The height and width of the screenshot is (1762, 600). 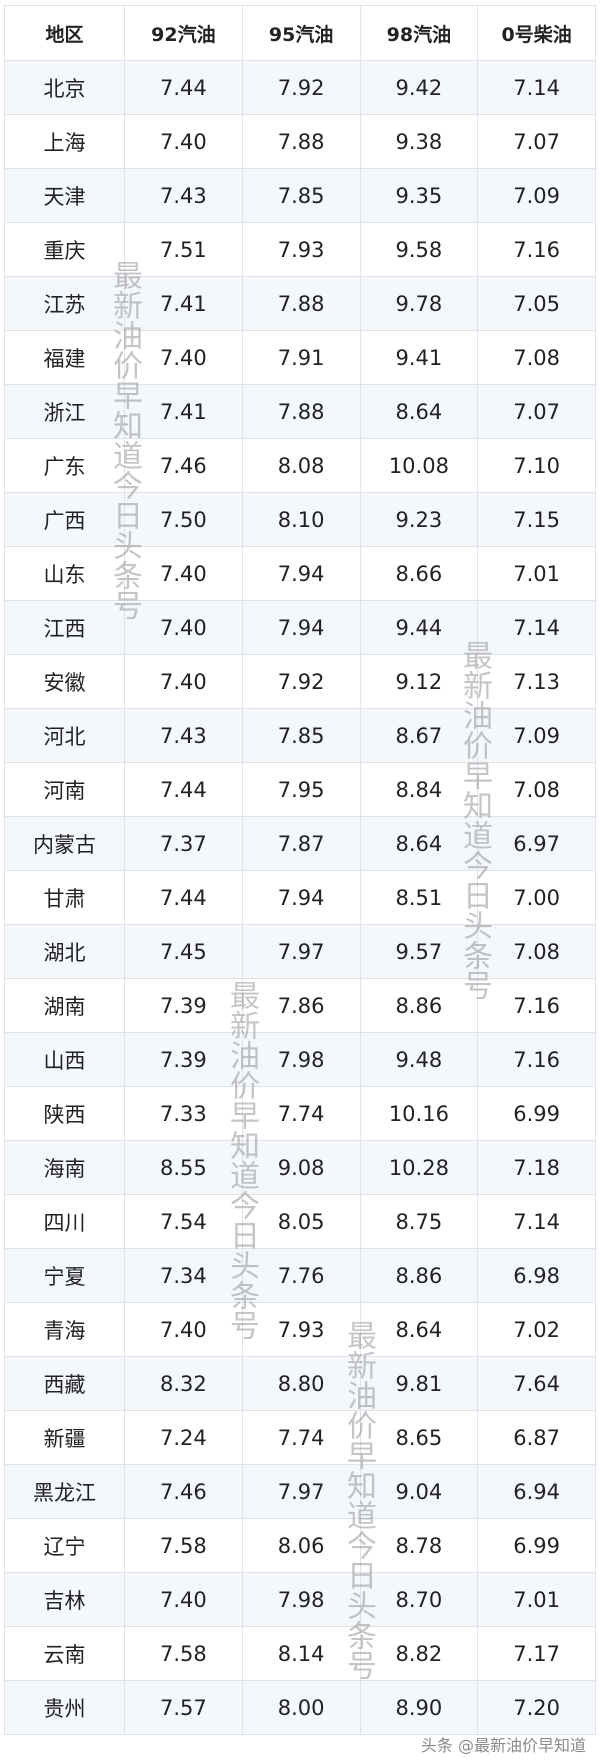 What do you see at coordinates (536, 1113) in the screenshot?
I see `price-cell: 6.99` at bounding box center [536, 1113].